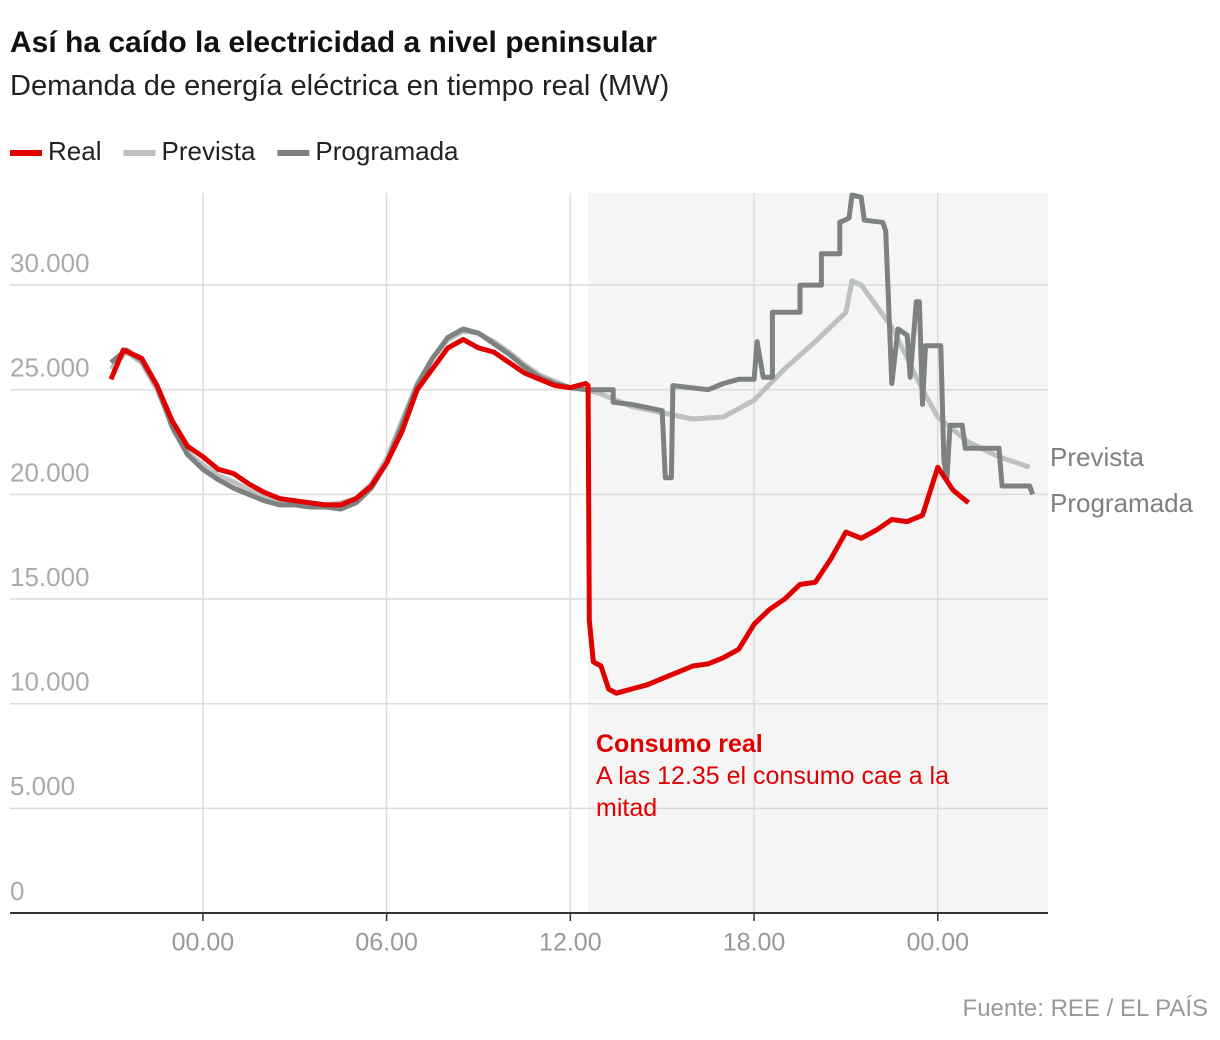  Describe the element at coordinates (386, 943) in the screenshot. I see `x-tick-label: 06.00` at that location.